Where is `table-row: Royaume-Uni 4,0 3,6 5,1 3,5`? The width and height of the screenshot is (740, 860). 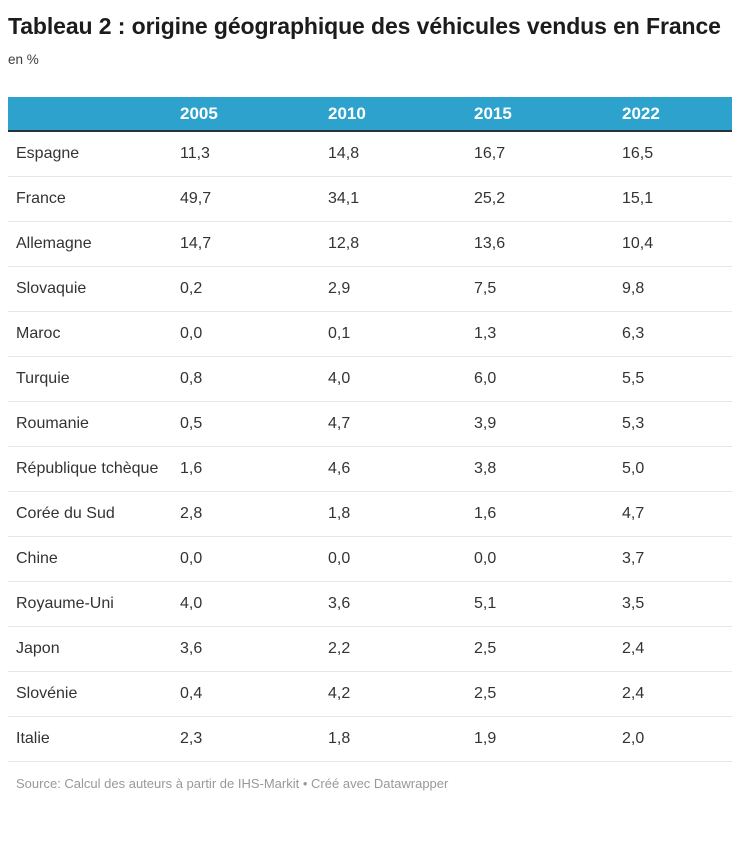 table-row: Royaume-Uni 4,0 3,6 5,1 3,5 is located at coordinates (370, 604).